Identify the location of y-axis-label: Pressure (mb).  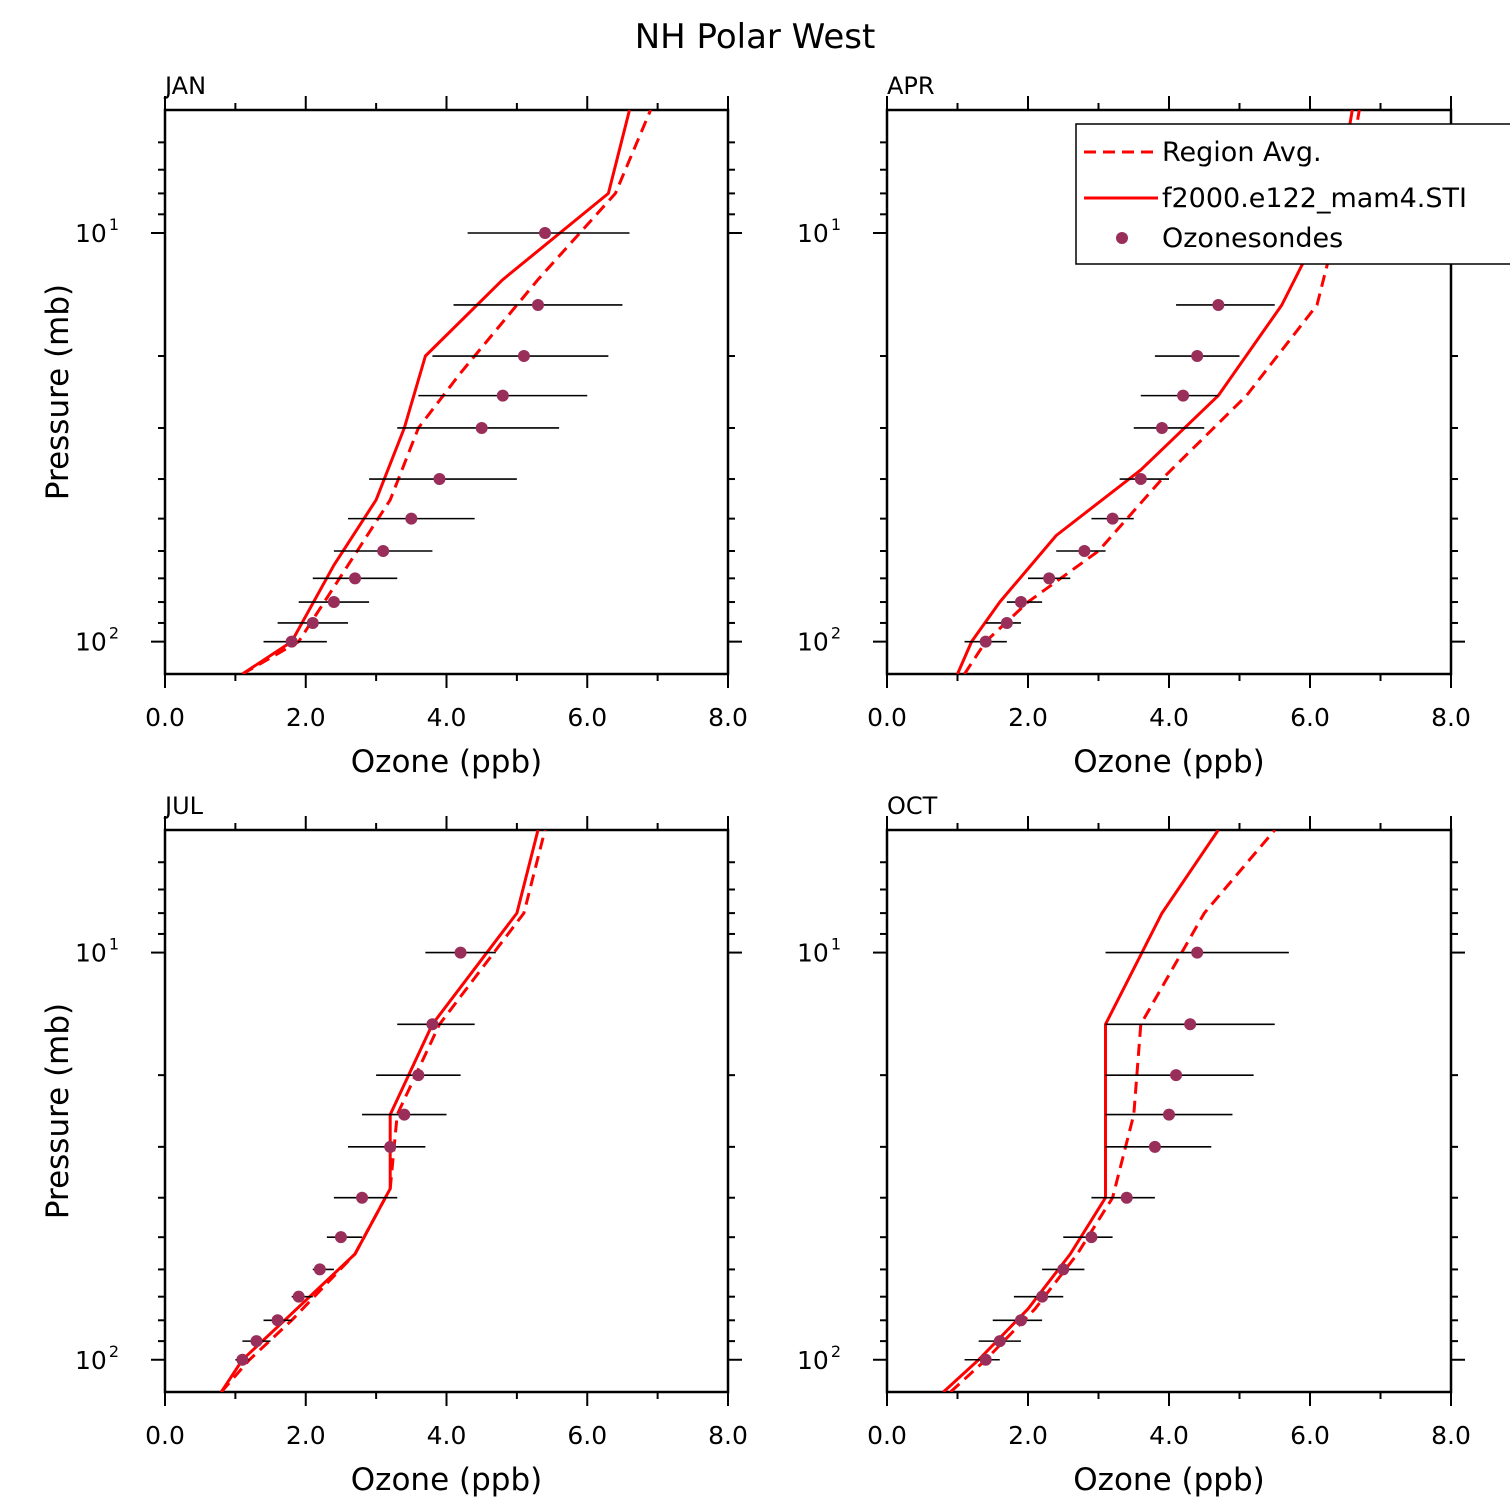
(58, 1111).